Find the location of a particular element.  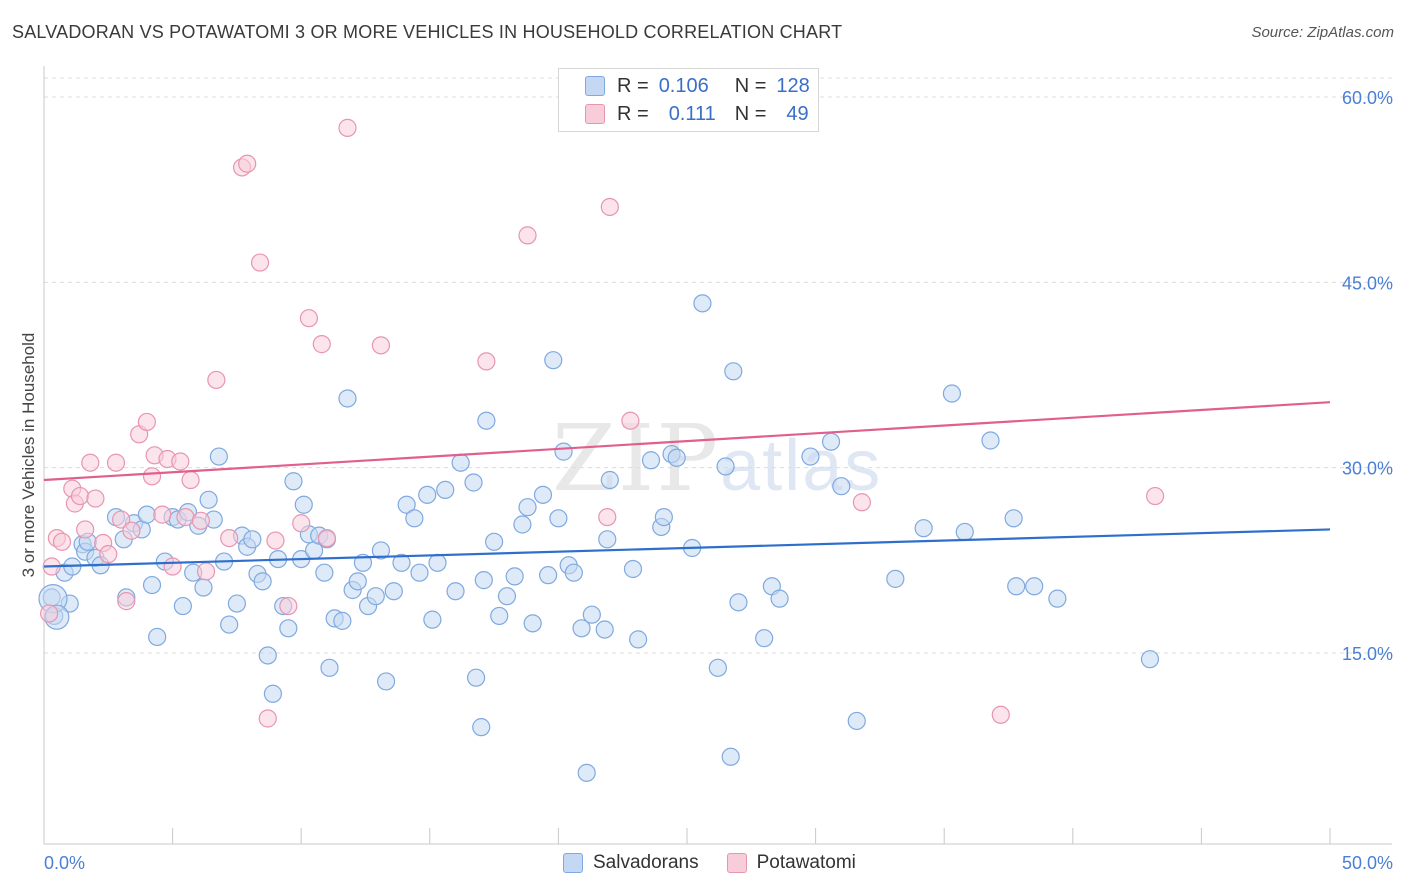

series-legend: Salvadorans Potawatomi is located at coordinates (723, 863).